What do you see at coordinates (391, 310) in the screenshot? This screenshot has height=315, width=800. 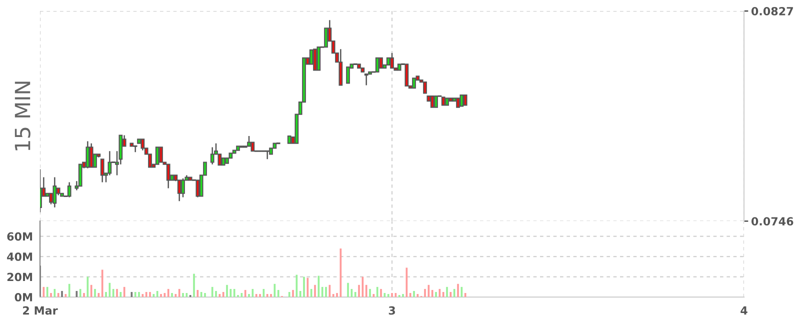 I see `x-tick-label: 3` at bounding box center [391, 310].